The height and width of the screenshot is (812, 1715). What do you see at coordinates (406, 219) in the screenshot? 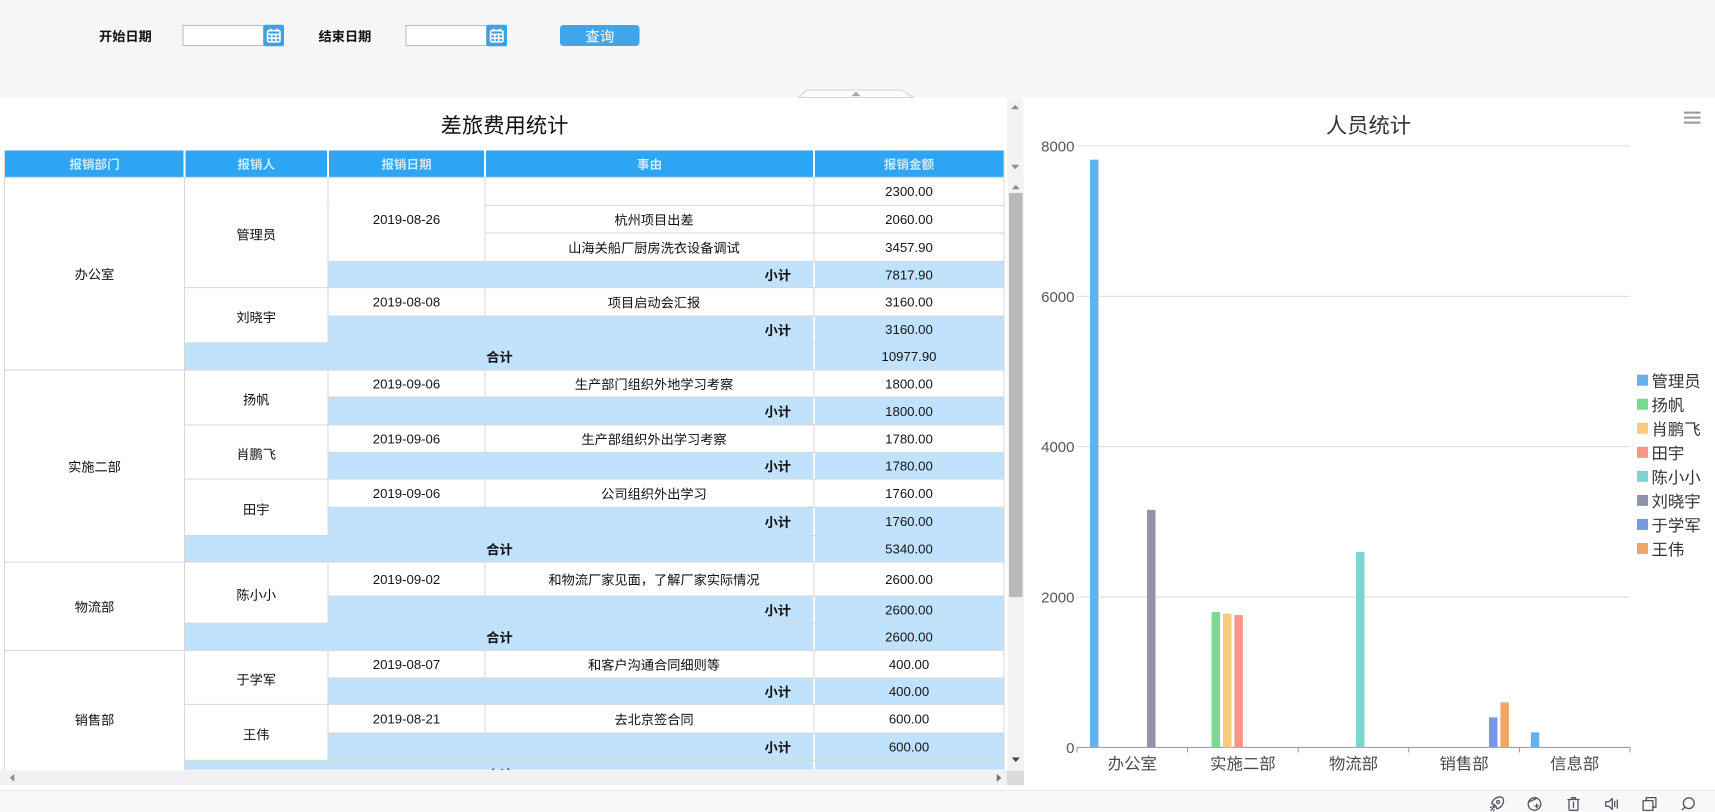
I see `svg-text: 2019-08-26` at bounding box center [406, 219].